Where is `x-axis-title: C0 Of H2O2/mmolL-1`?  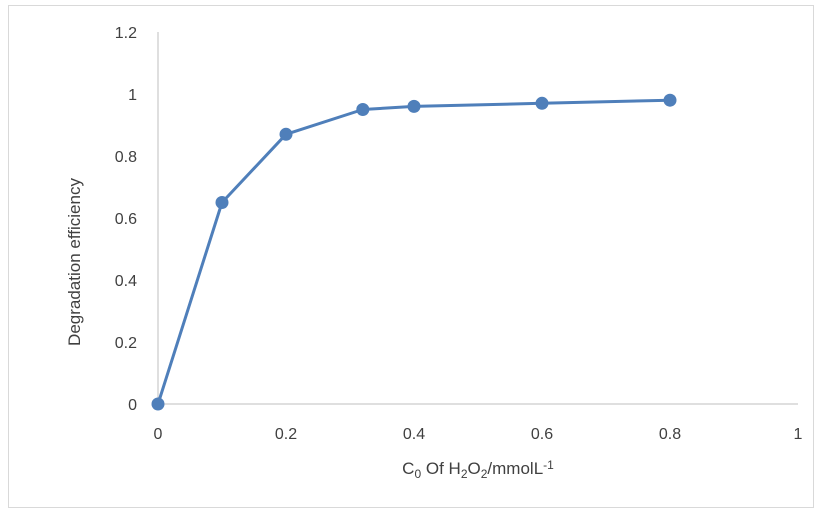
x-axis-title: C0 Of H2O2/mmolL-1 is located at coordinates (478, 469).